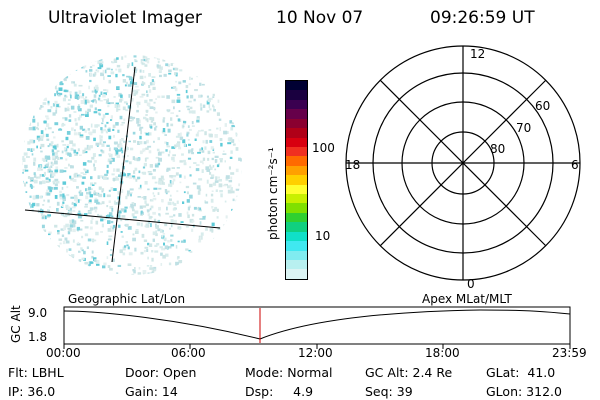 The height and width of the screenshot is (400, 600). What do you see at coordinates (296, 265) in the screenshot?
I see `colorbar-segment` at bounding box center [296, 265].